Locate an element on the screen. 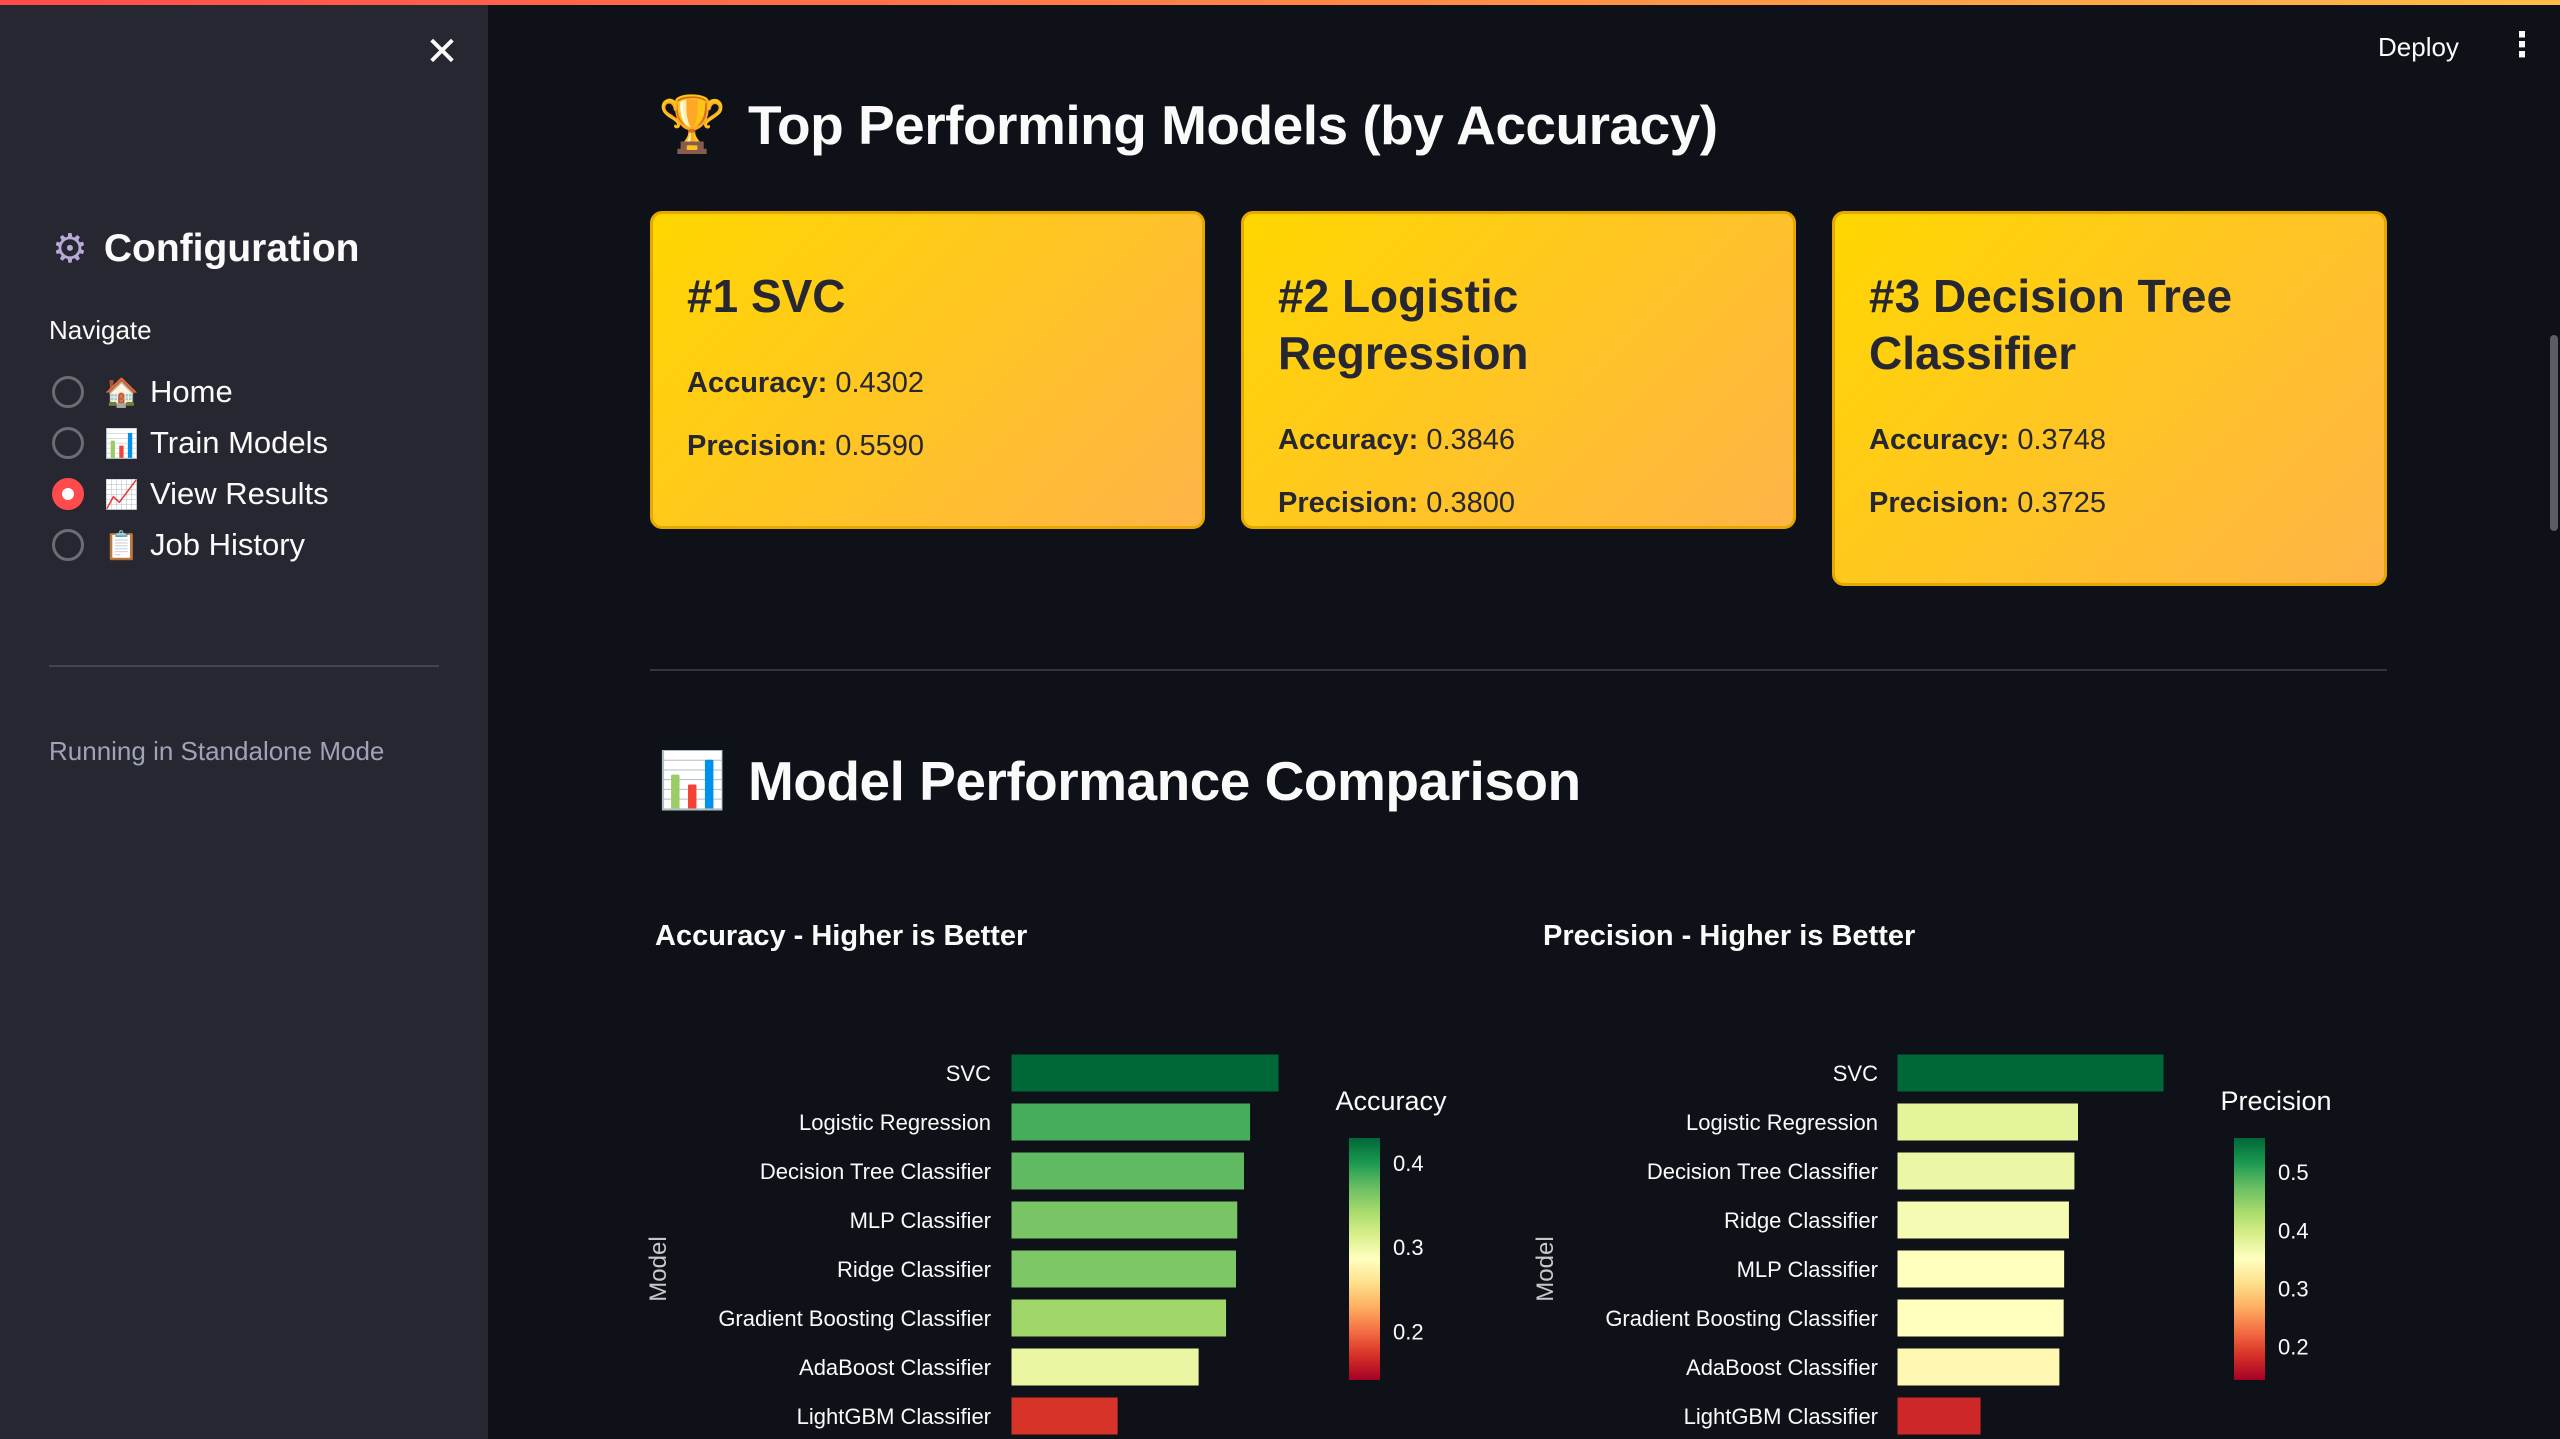  accuracy-chart-title: Accuracy - Higher is Better is located at coordinates (841, 936).